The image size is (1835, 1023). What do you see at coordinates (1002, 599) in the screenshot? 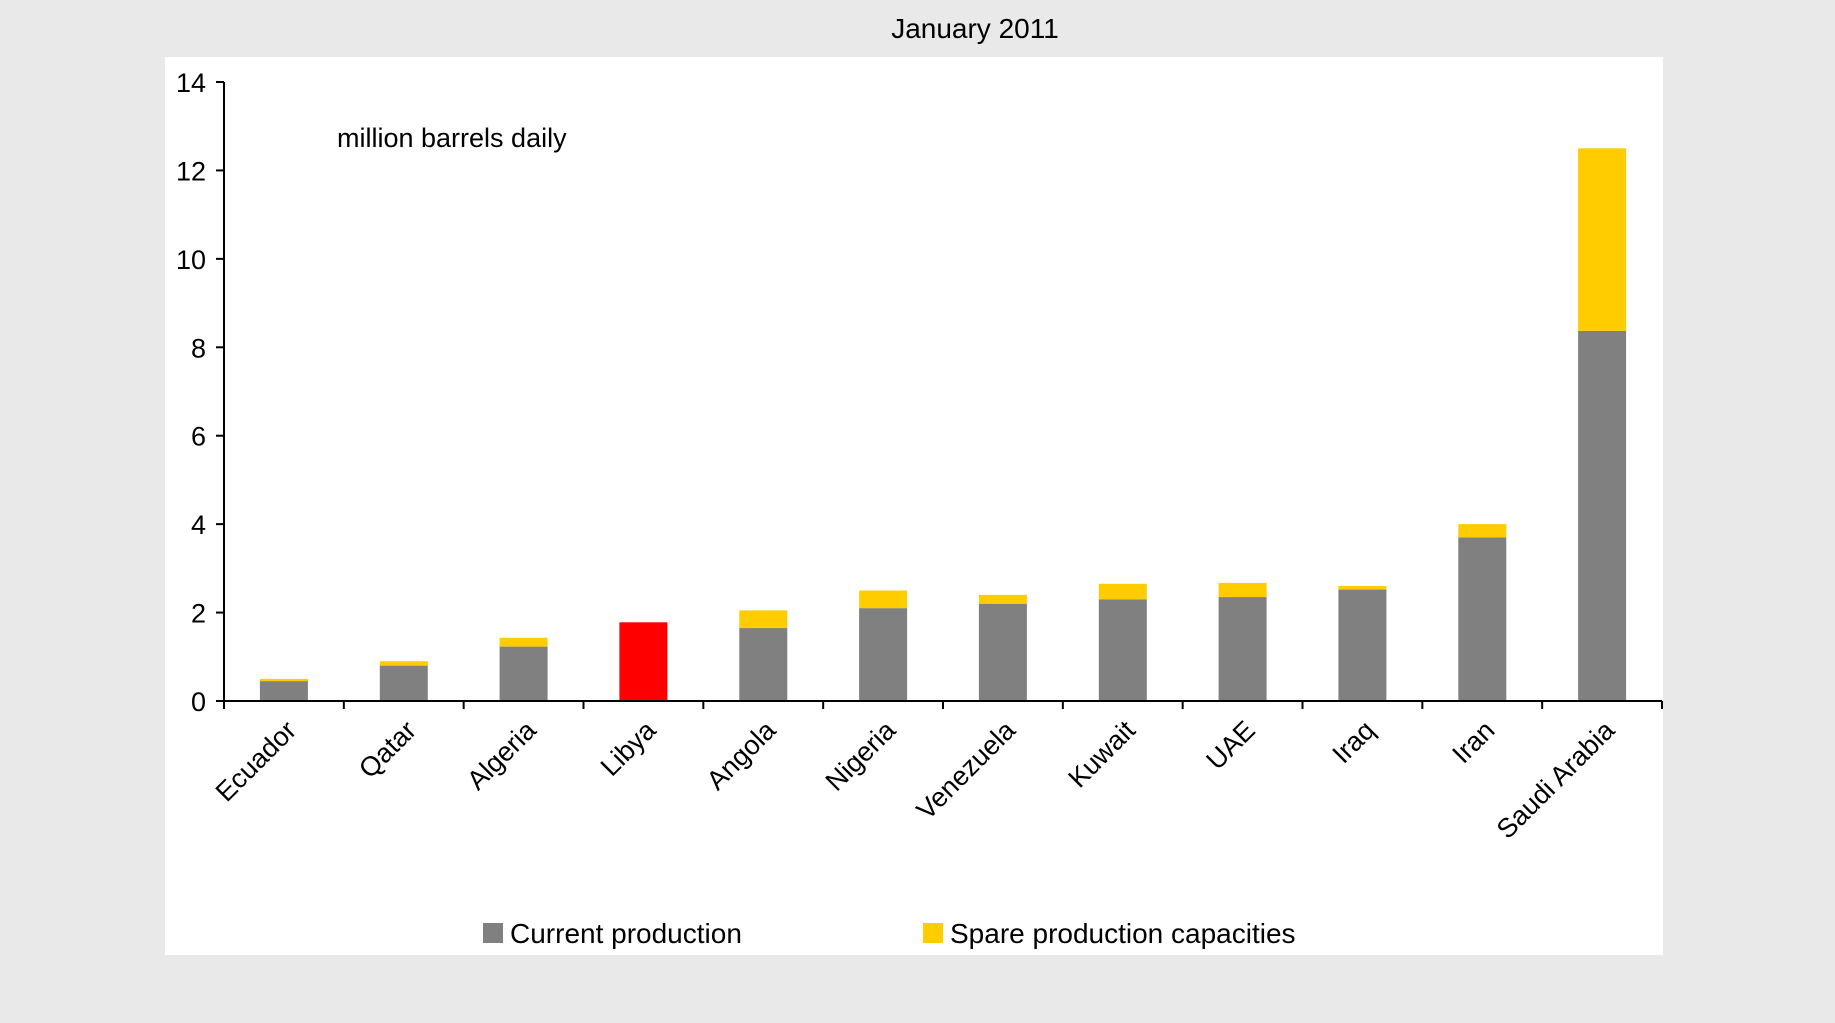
I see `bar-venezuela-spare` at bounding box center [1002, 599].